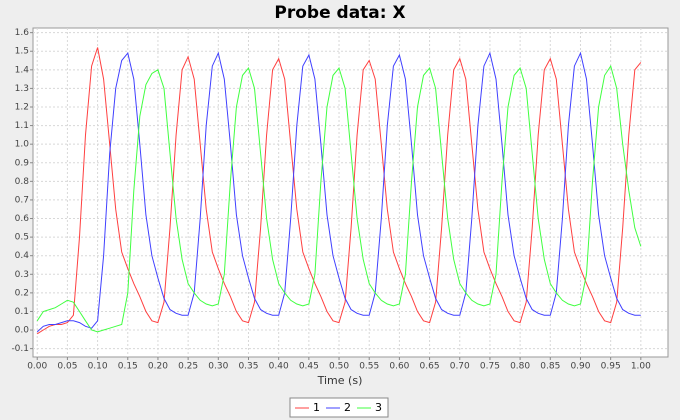  What do you see at coordinates (22, 126) in the screenshot?
I see `y-tick-label: 1.1` at bounding box center [22, 126].